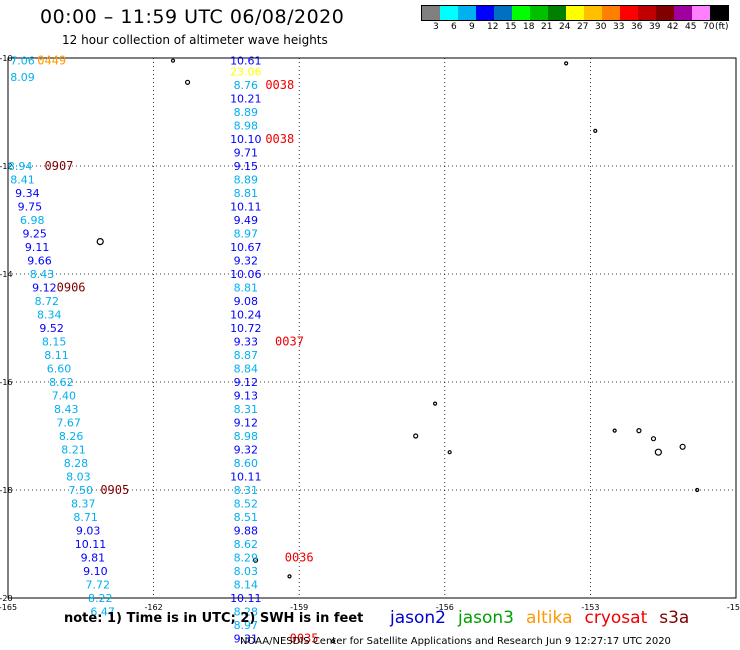 The width and height of the screenshot is (740, 650). Describe the element at coordinates (246, 315) in the screenshot. I see `swh-value-label: 10.24` at that location.